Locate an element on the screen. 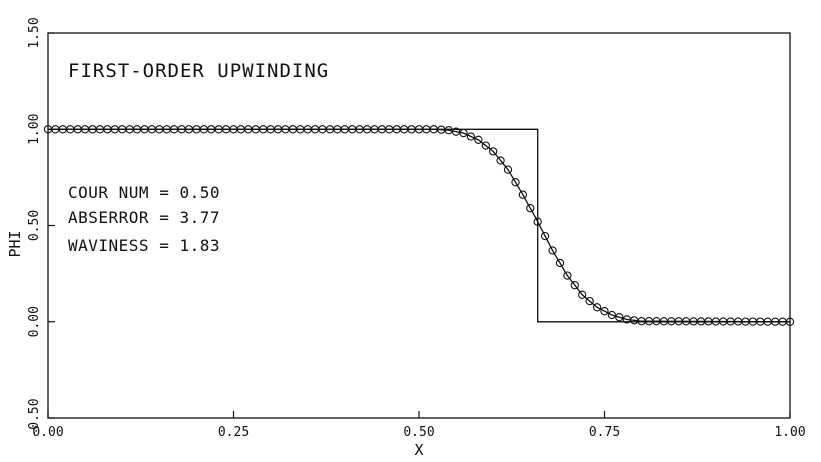 The height and width of the screenshot is (462, 821). y-axis-ticks: -0.50 0.00 0.50 1.00 1.50 is located at coordinates (41, 227).